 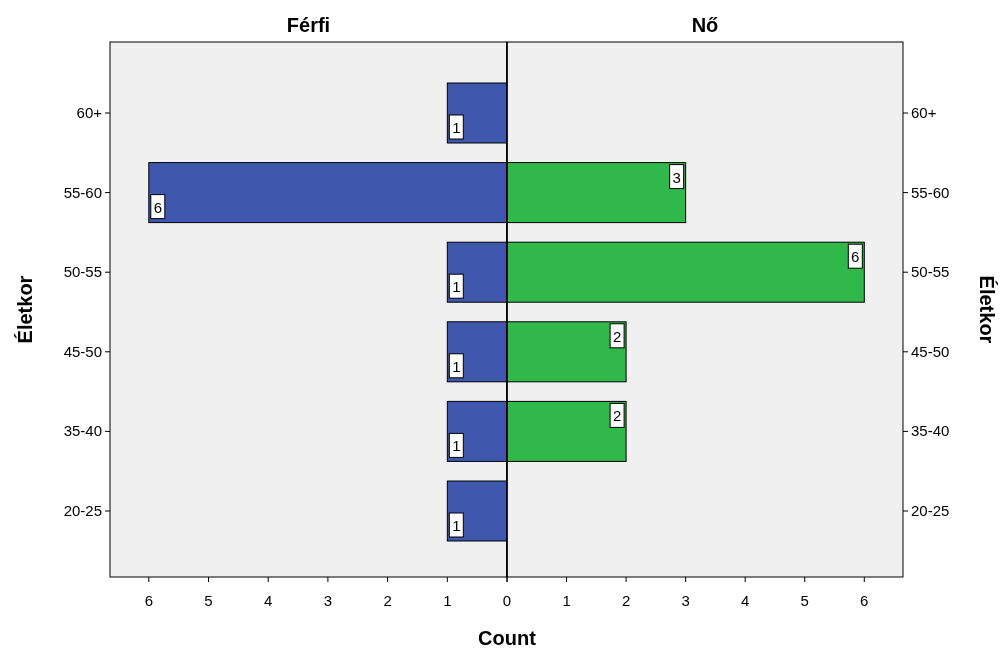 I want to click on x-axis-title: Count, so click(x=507, y=637).